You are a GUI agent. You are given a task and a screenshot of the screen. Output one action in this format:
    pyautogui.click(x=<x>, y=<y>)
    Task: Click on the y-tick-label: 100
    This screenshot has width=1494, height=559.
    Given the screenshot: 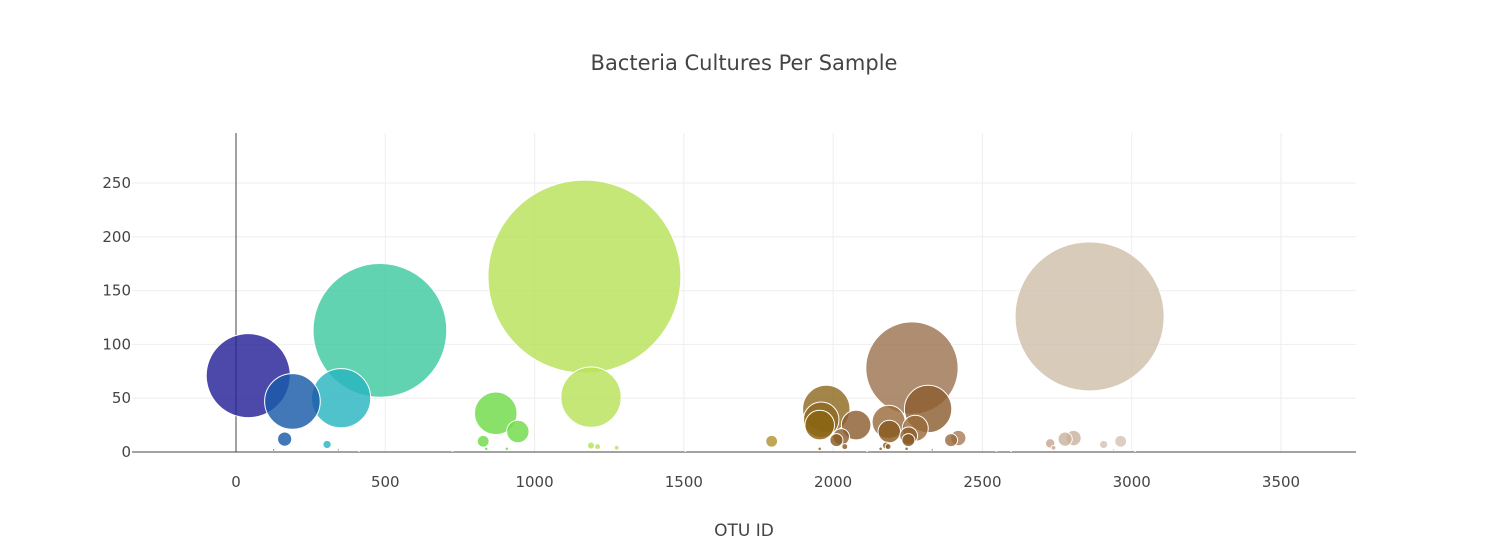 What is the action you would take?
    pyautogui.click(x=116, y=344)
    